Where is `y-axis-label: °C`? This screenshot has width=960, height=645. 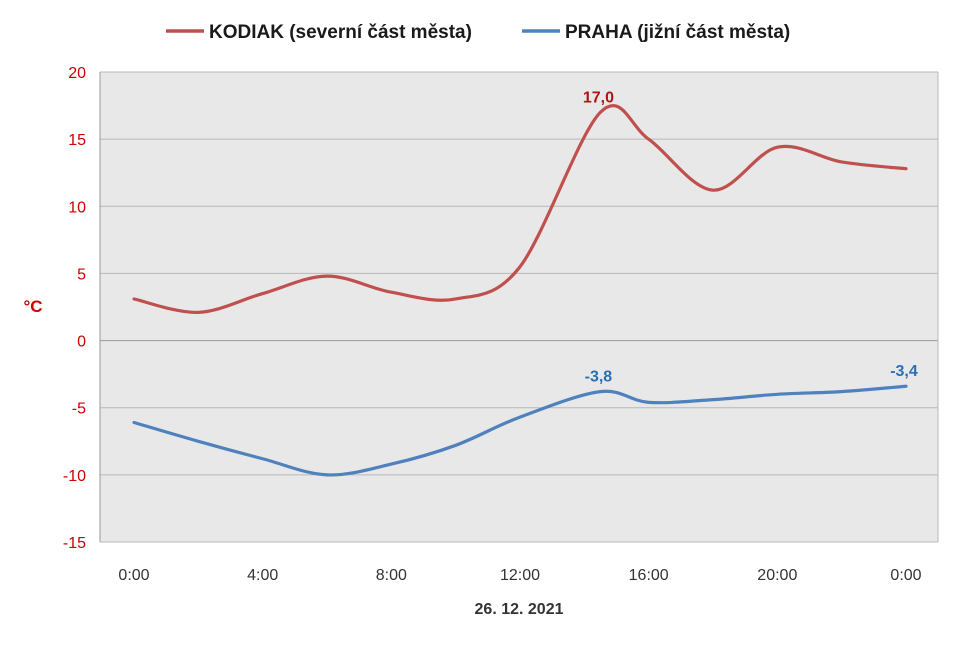 y-axis-label: °C is located at coordinates (32, 306).